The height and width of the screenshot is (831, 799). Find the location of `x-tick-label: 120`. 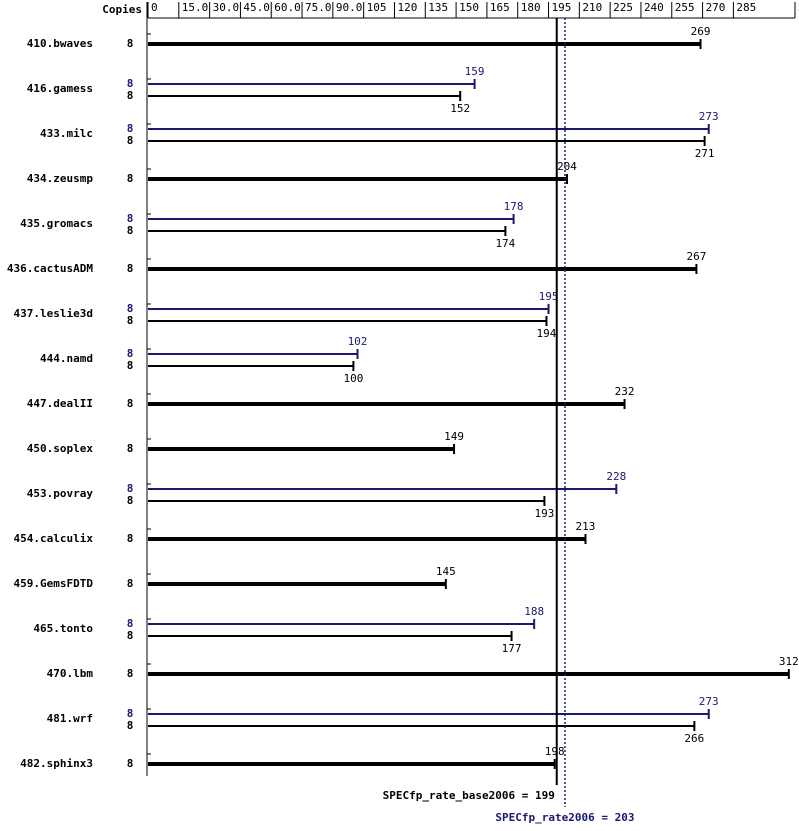

x-tick-label: 120 is located at coordinates (407, 7).